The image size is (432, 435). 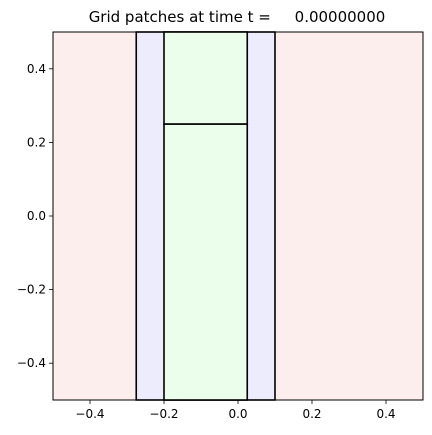 I want to click on y-tick-label-2: 0.0, so click(x=36, y=216).